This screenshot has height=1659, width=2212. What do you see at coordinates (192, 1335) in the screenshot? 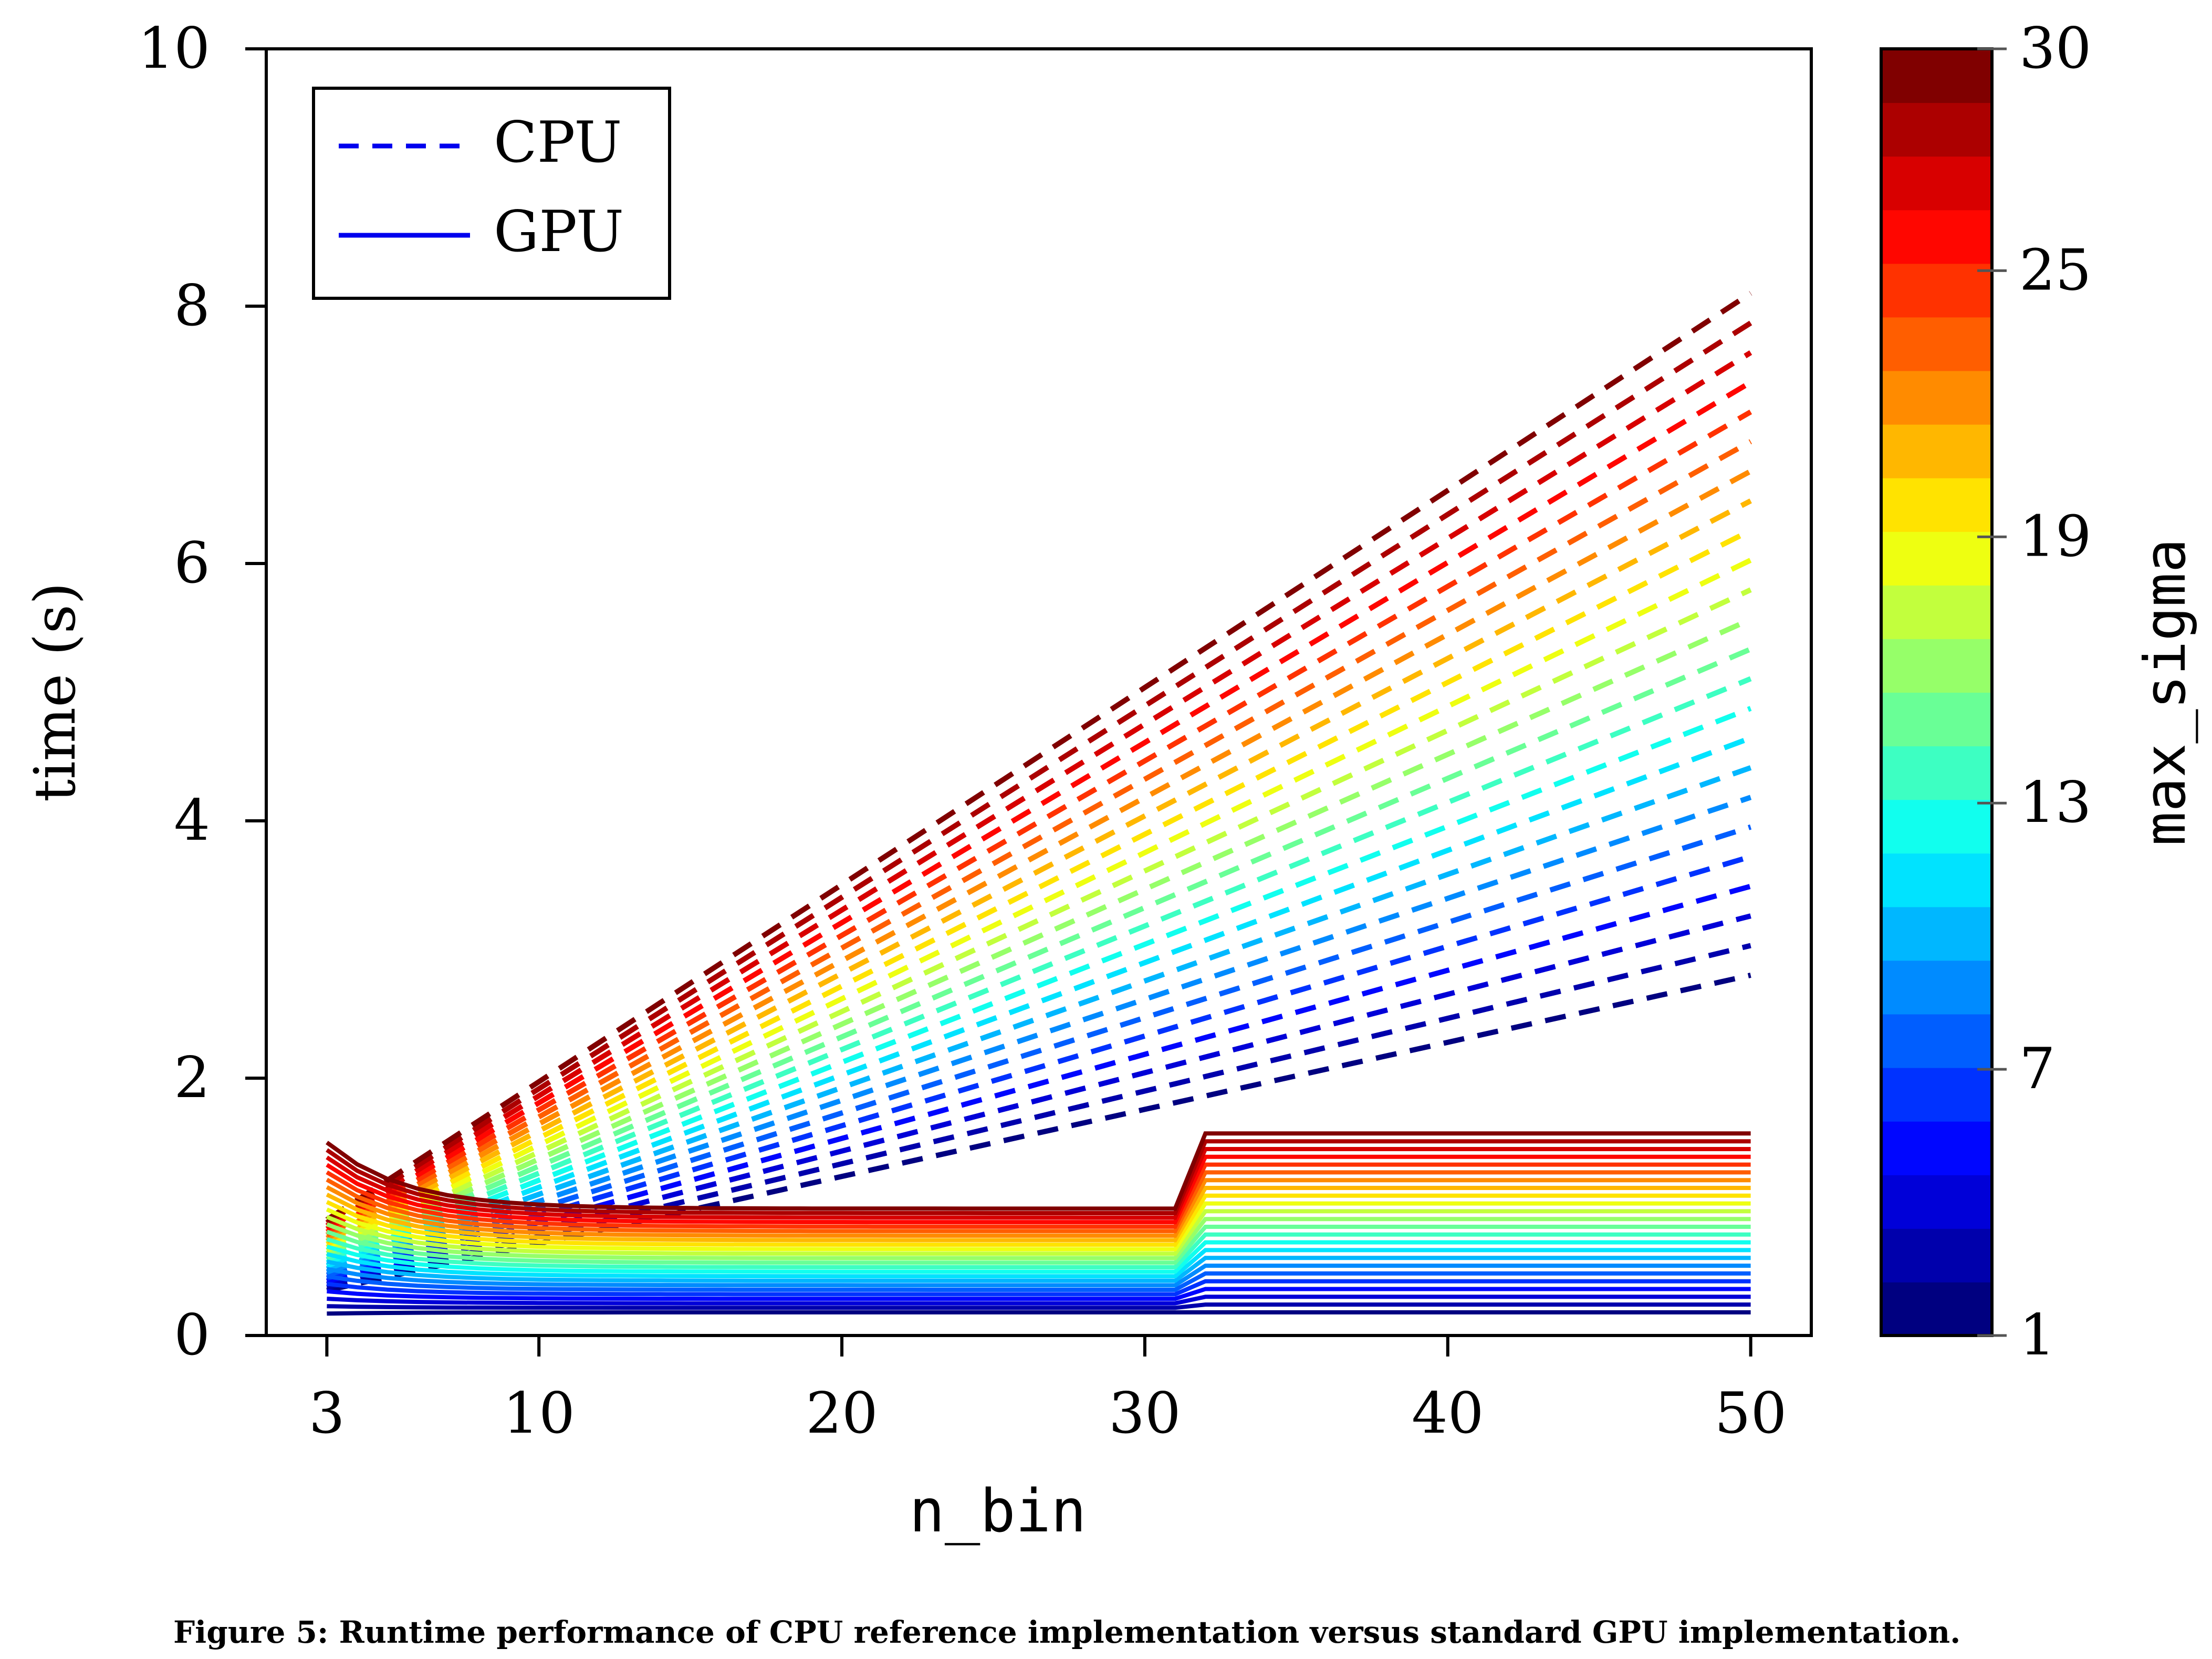
I see `y-tick-label: 0` at bounding box center [192, 1335].